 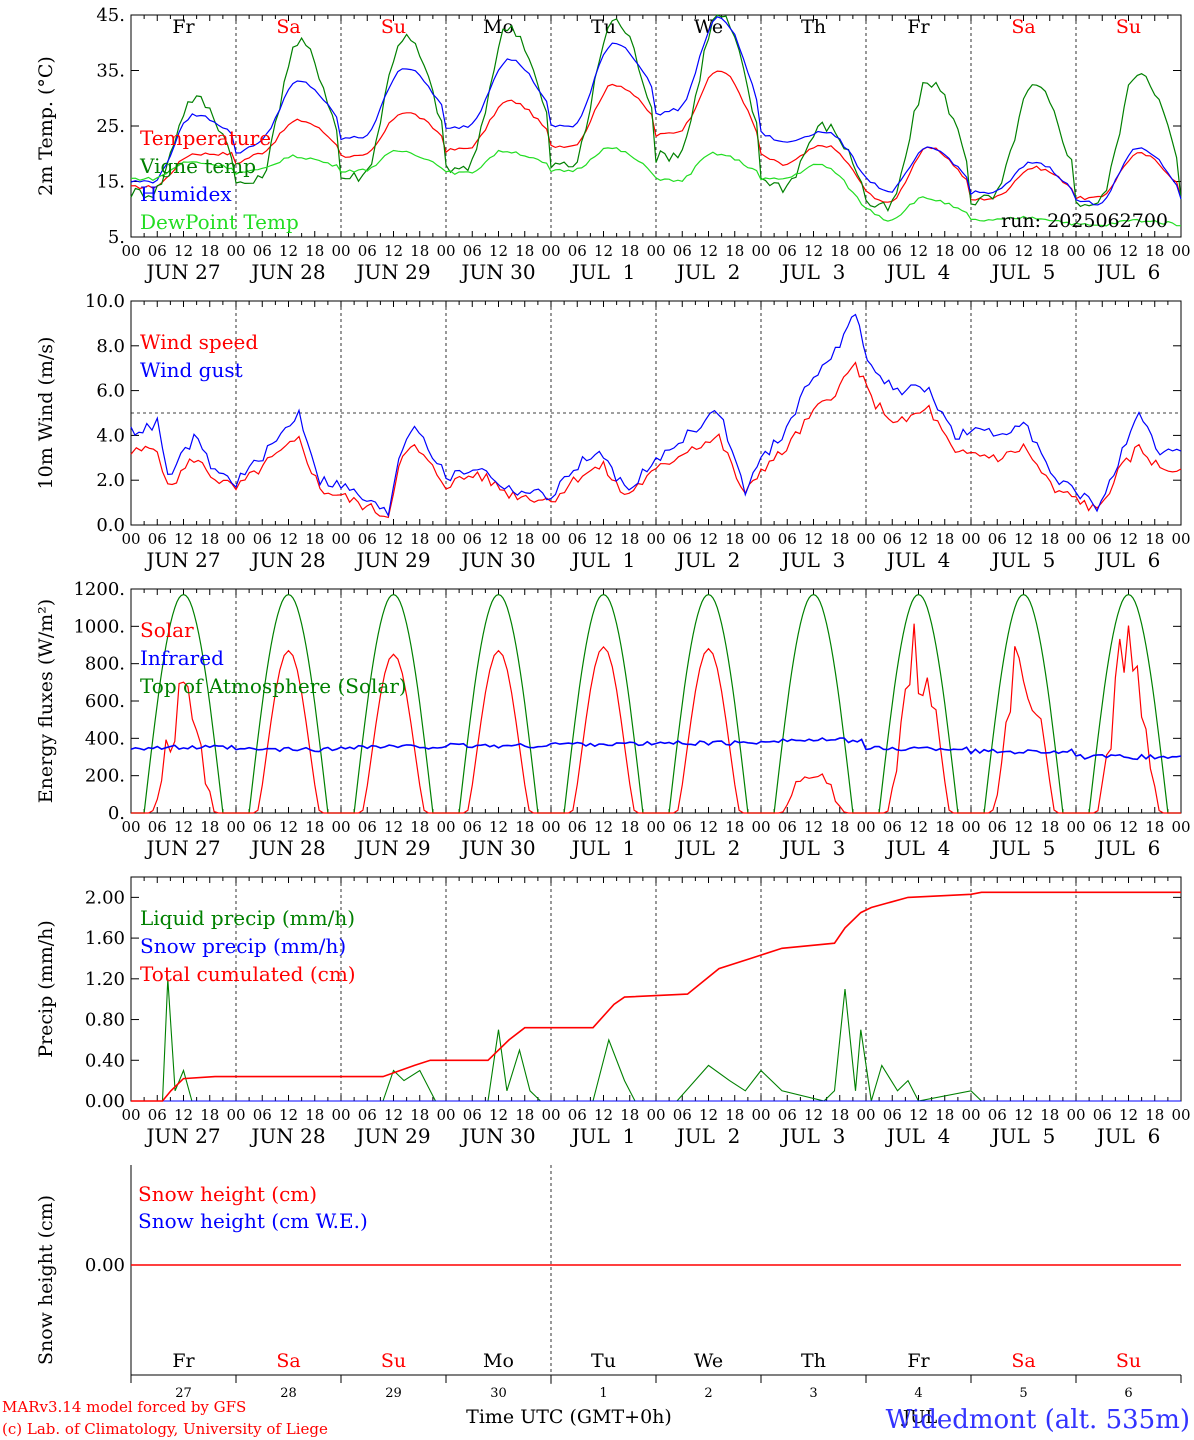 What do you see at coordinates (182, 658) in the screenshot?
I see `legend-entry: Infrared` at bounding box center [182, 658].